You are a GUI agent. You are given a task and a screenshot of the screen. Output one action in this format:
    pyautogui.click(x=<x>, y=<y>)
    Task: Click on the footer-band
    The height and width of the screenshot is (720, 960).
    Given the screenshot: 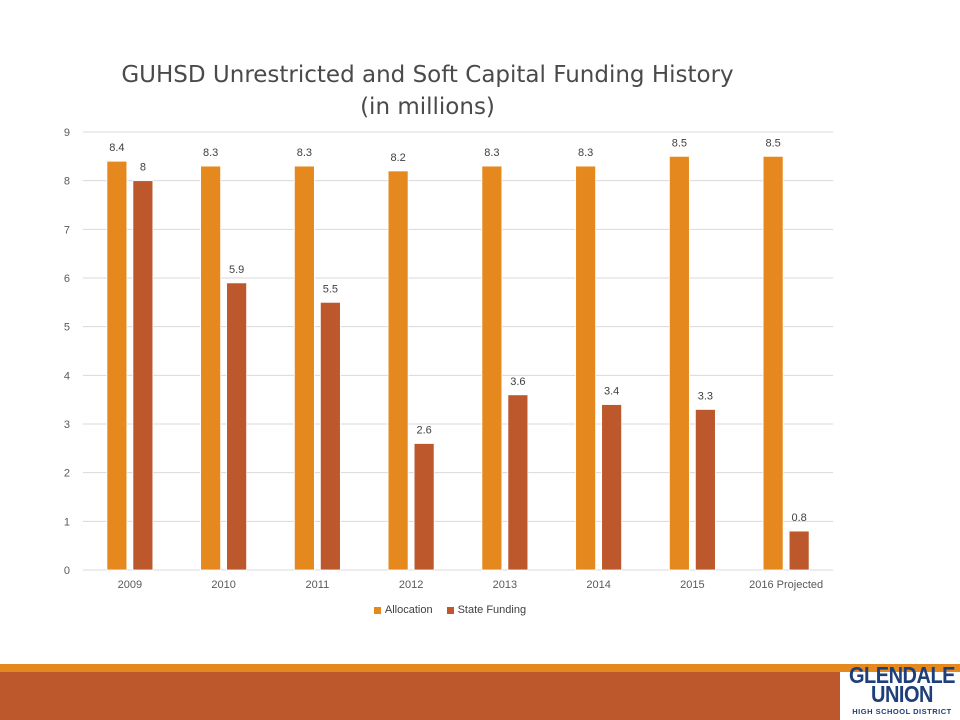 What is the action you would take?
    pyautogui.click(x=420, y=696)
    